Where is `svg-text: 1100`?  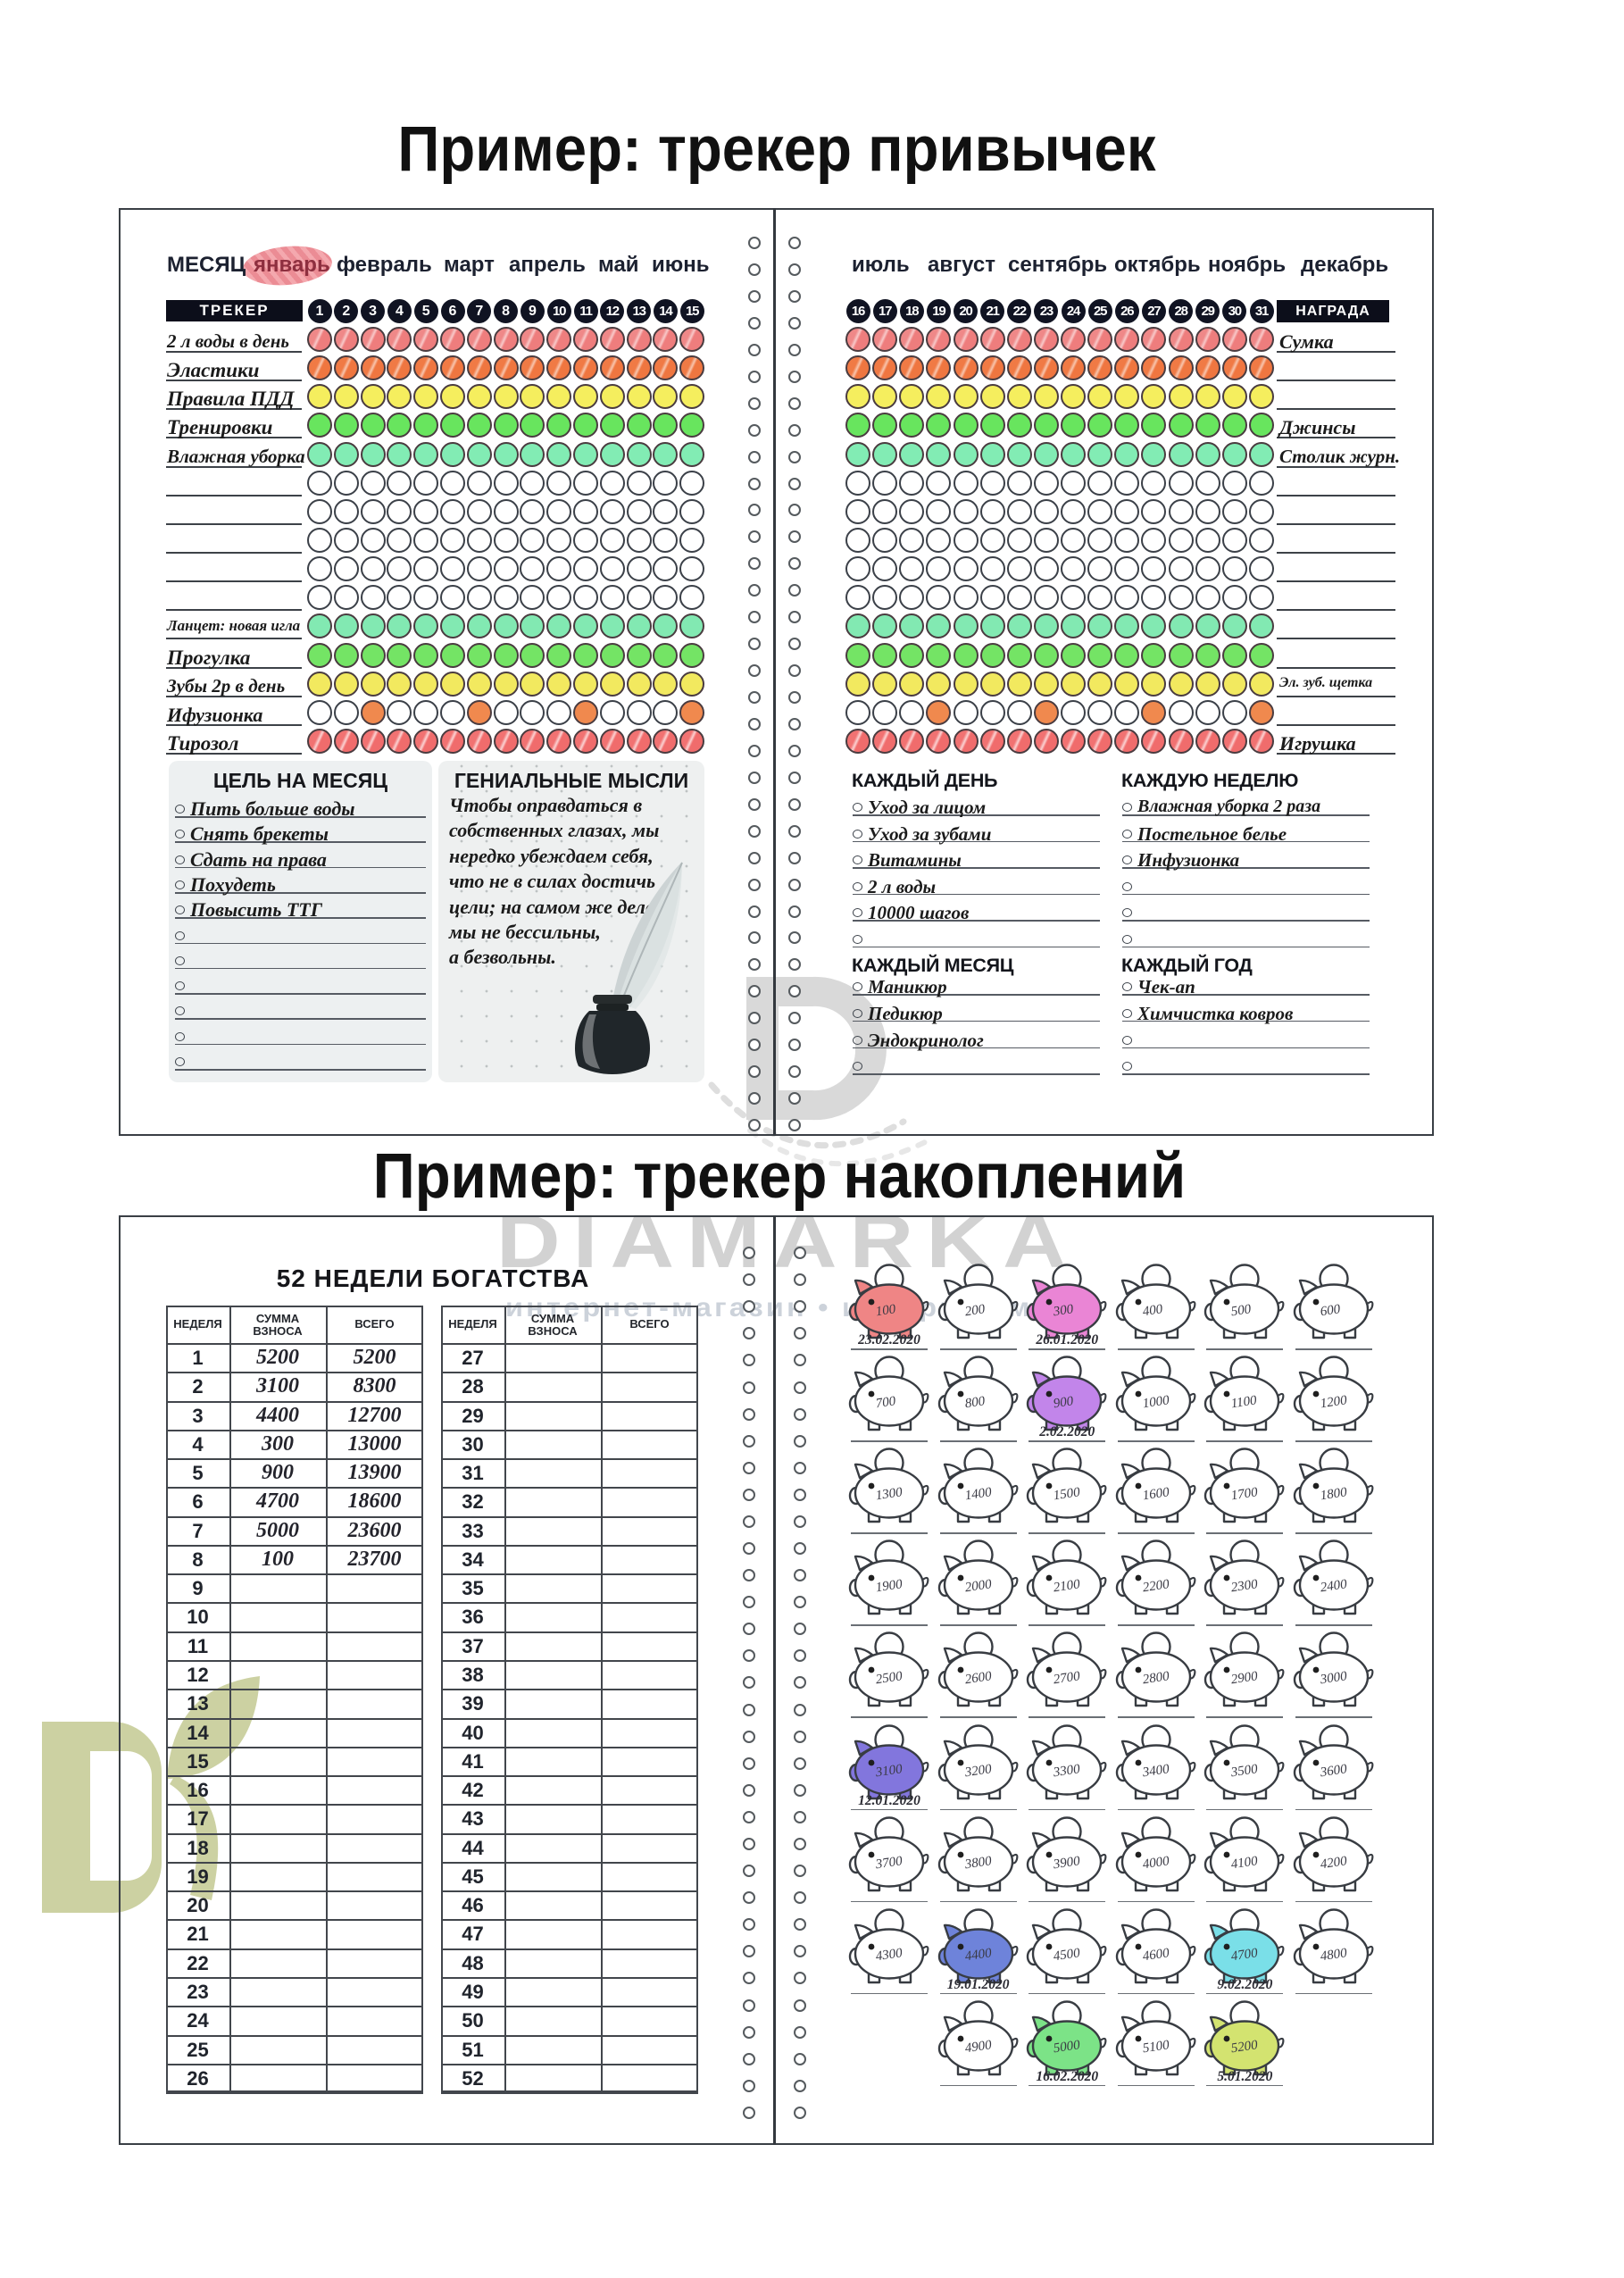
svg-text: 1100 is located at coordinates (1244, 1402).